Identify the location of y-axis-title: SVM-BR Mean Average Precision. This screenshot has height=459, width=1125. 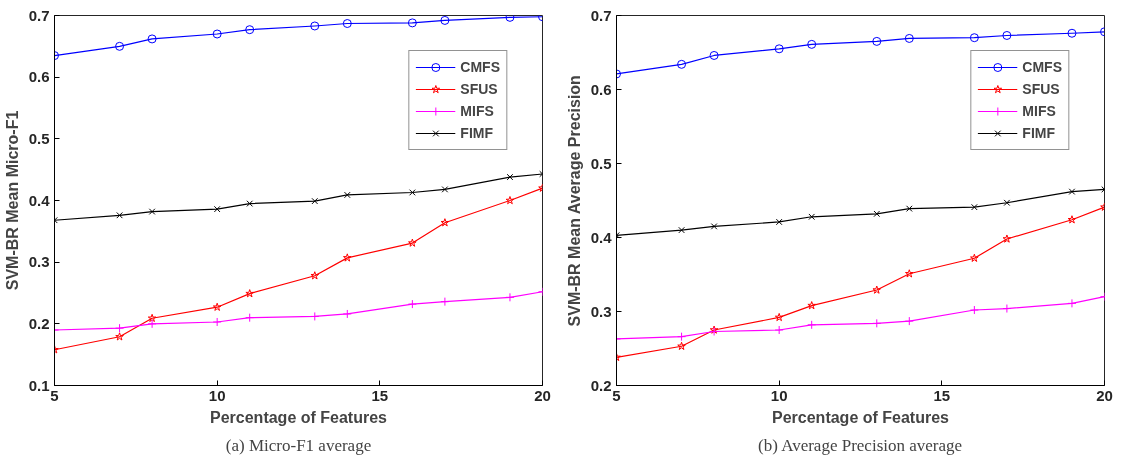
(574, 201).